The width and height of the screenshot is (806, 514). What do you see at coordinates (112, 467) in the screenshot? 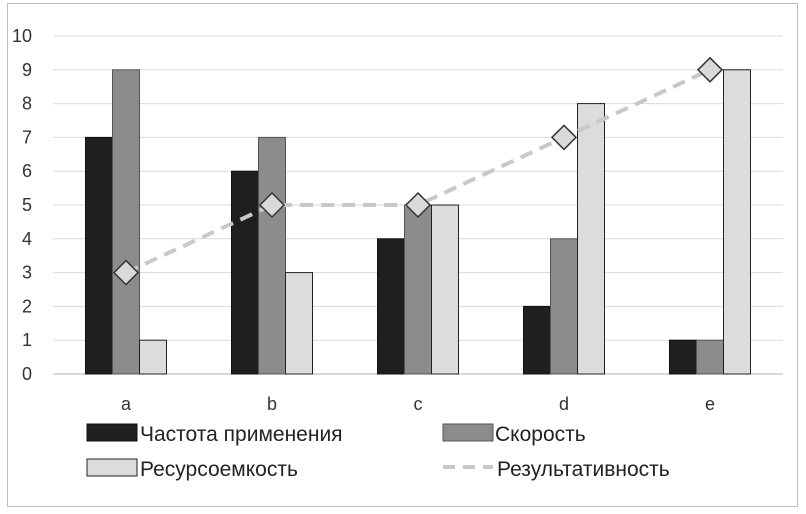
I see `legend-swatch-resource` at bounding box center [112, 467].